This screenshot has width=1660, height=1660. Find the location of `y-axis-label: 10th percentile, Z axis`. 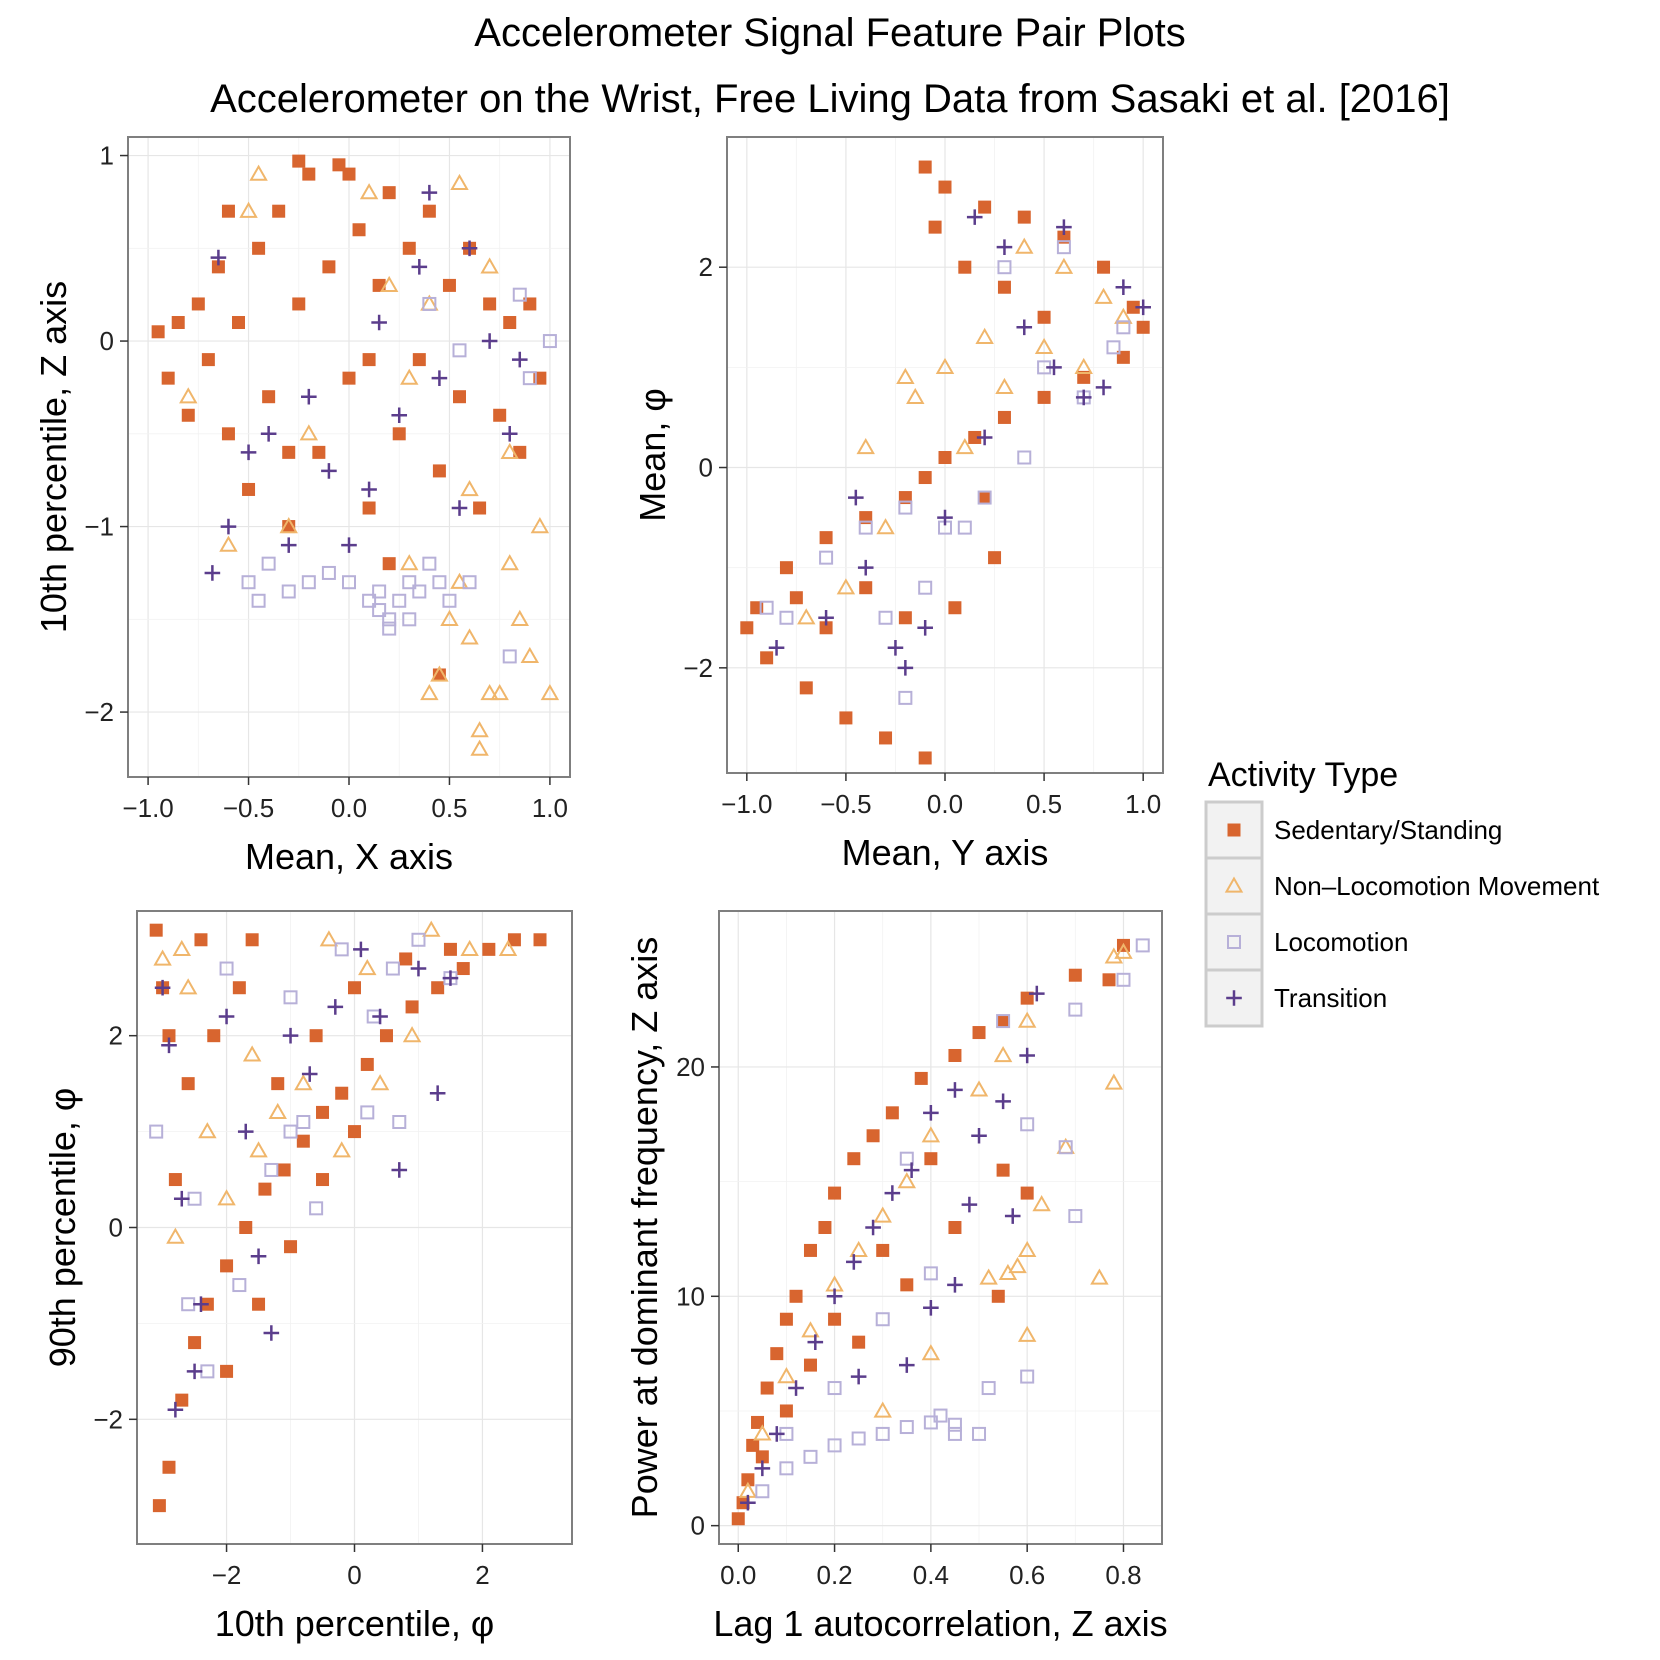

y-axis-label: 10th percentile, Z axis is located at coordinates (53, 457).